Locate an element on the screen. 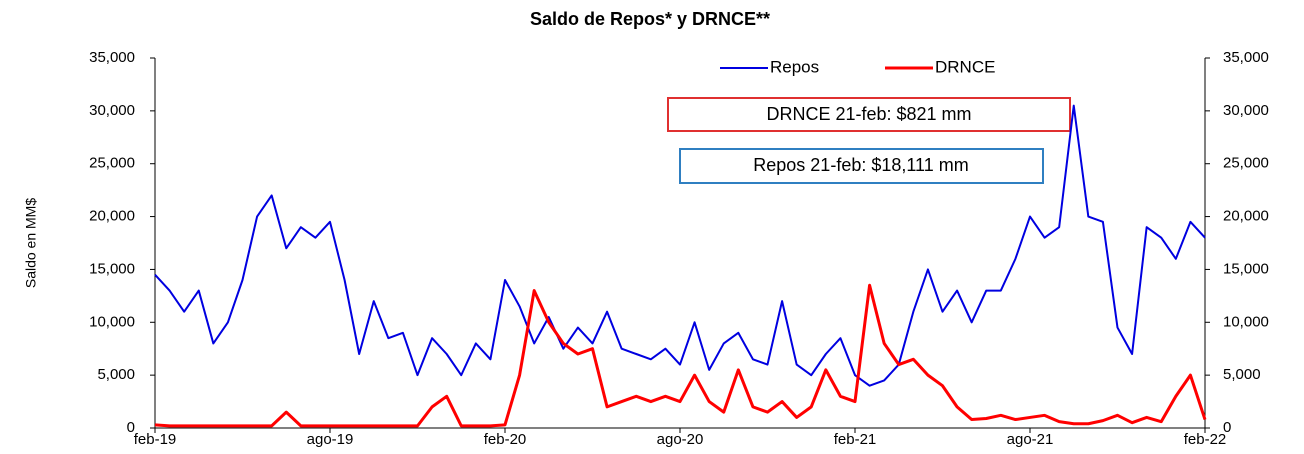  x-tick-label: feb-21 is located at coordinates (855, 439).